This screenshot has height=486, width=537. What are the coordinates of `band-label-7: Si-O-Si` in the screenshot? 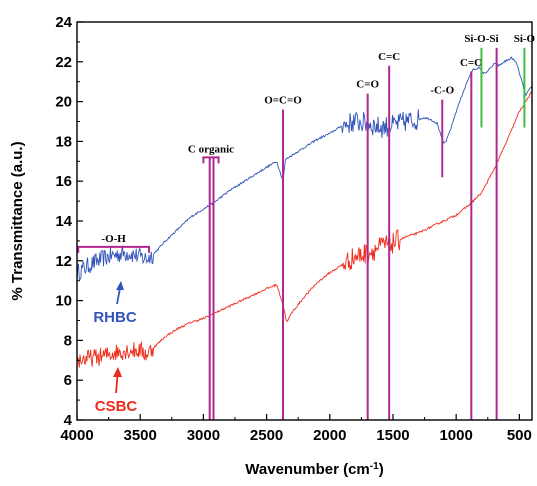 It's located at (481, 39).